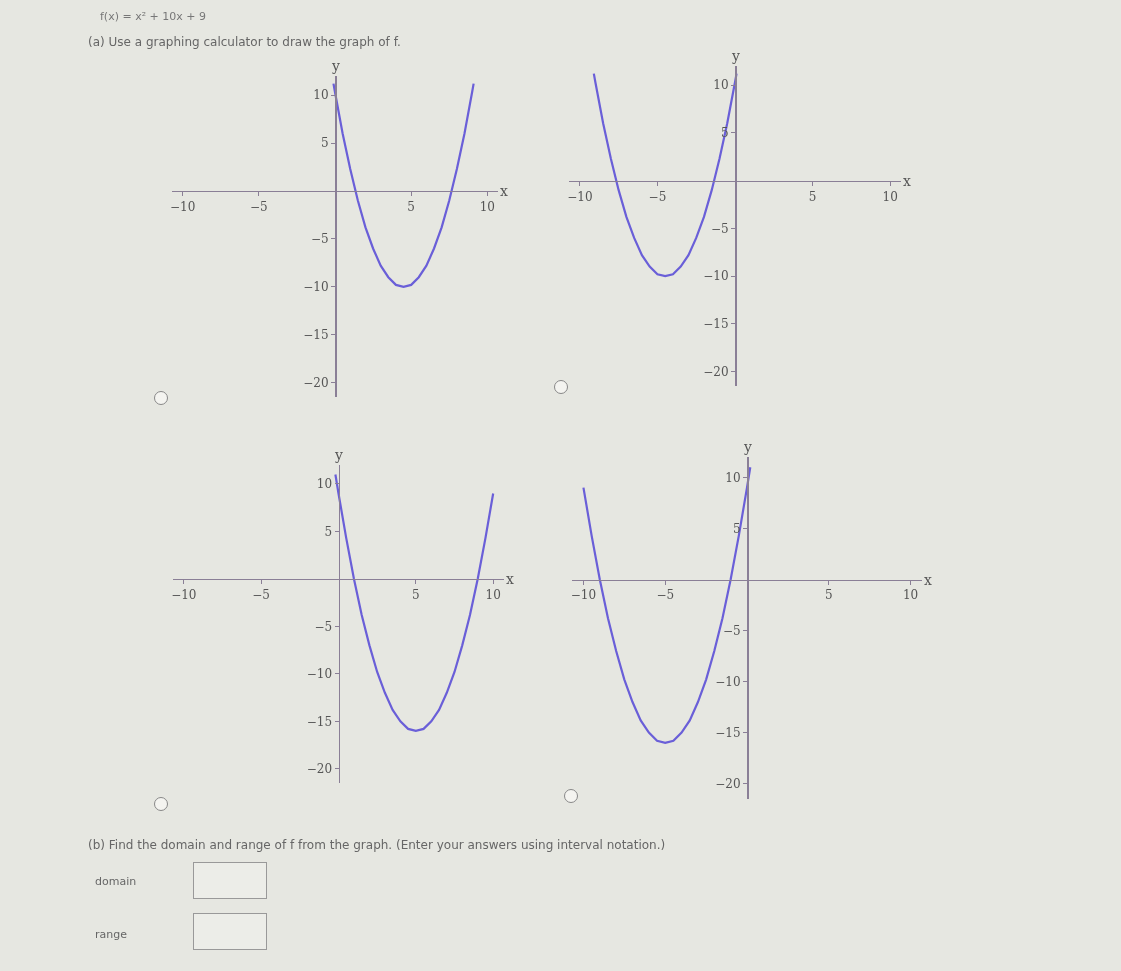 This screenshot has height=971, width=1121. Describe the element at coordinates (244, 42) in the screenshot. I see `chart-subtitle: (a) Use a graphing calculator to draw the graph of f.` at that location.